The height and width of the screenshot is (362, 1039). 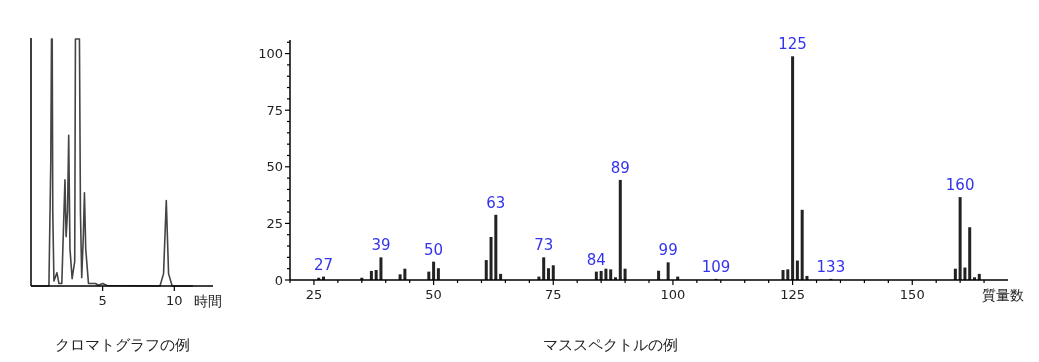 What do you see at coordinates (553, 294) in the screenshot?
I see `x-tick-label: 75` at bounding box center [553, 294].